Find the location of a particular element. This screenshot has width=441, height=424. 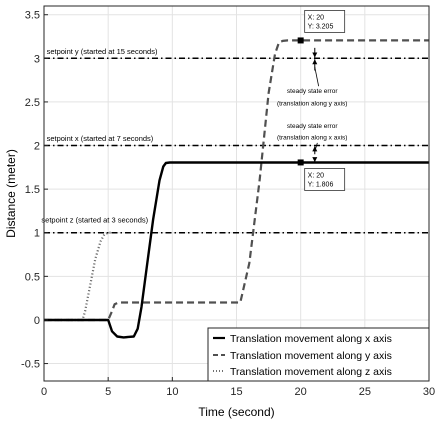

y-tick-label-6: 2.5 is located at coordinates (32, 103).